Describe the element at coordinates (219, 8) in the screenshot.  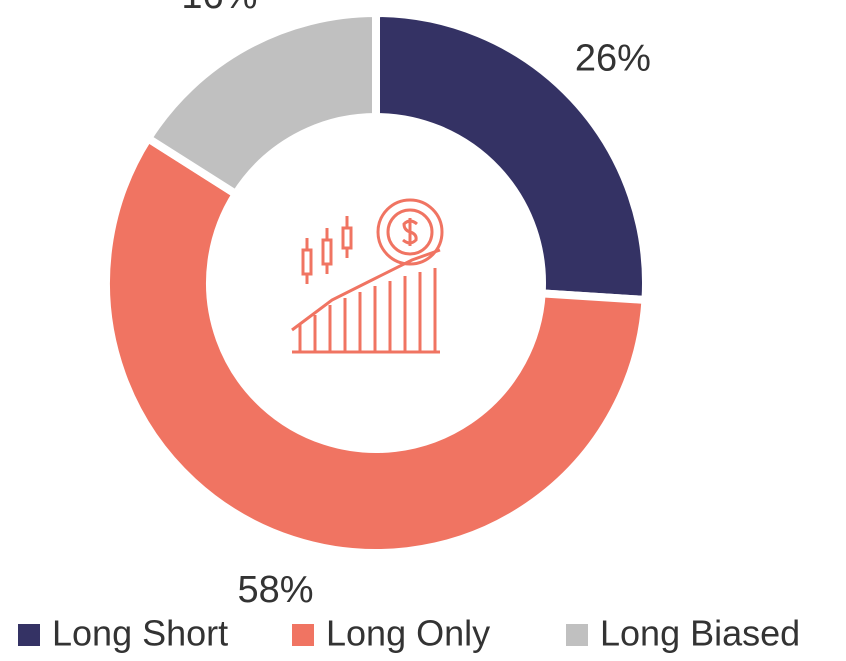
I see `data-label: 16%` at that location.